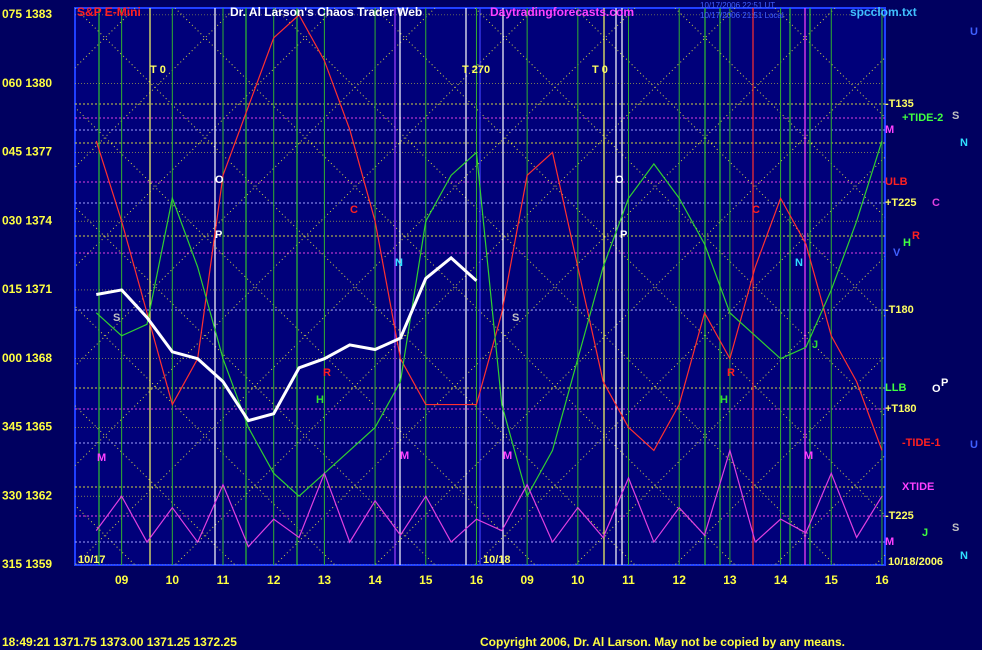 This screenshot has width=982, height=650. Describe the element at coordinates (27, 152) in the screenshot. I see `y-tick-label: 045 1377` at that location.